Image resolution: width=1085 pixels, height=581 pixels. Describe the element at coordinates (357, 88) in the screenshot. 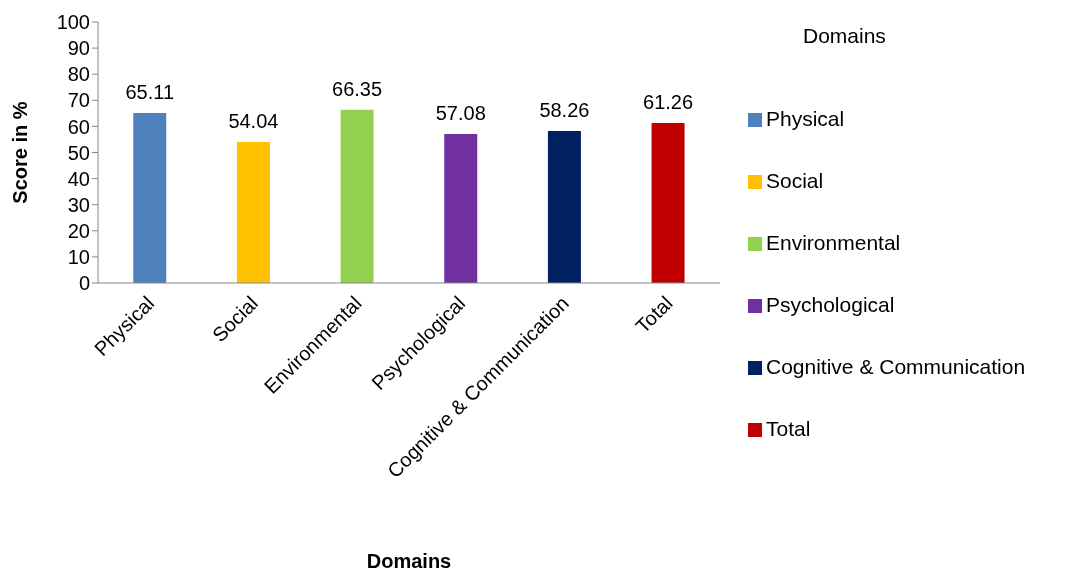

I see `data-label: 66.35` at that location.